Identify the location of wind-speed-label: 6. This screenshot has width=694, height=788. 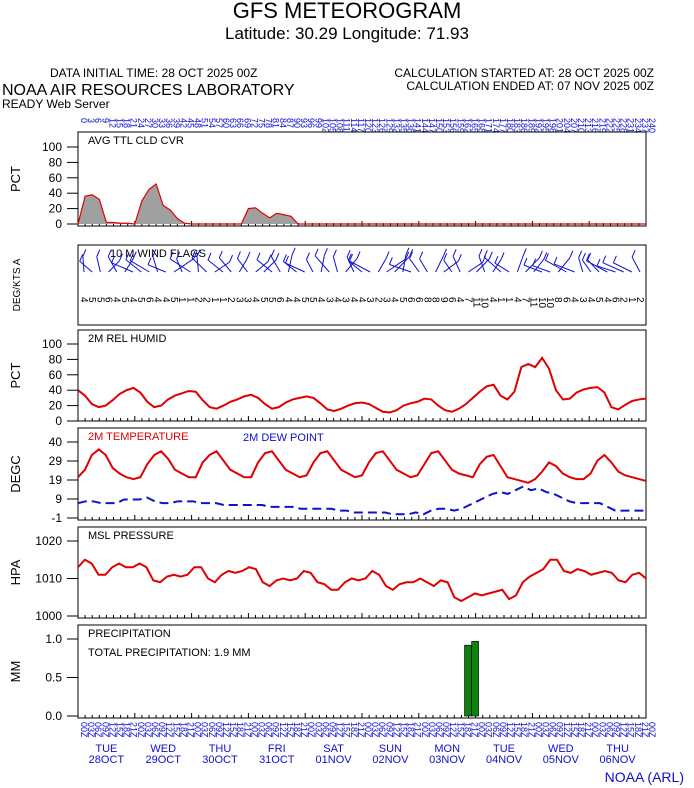
(148, 300).